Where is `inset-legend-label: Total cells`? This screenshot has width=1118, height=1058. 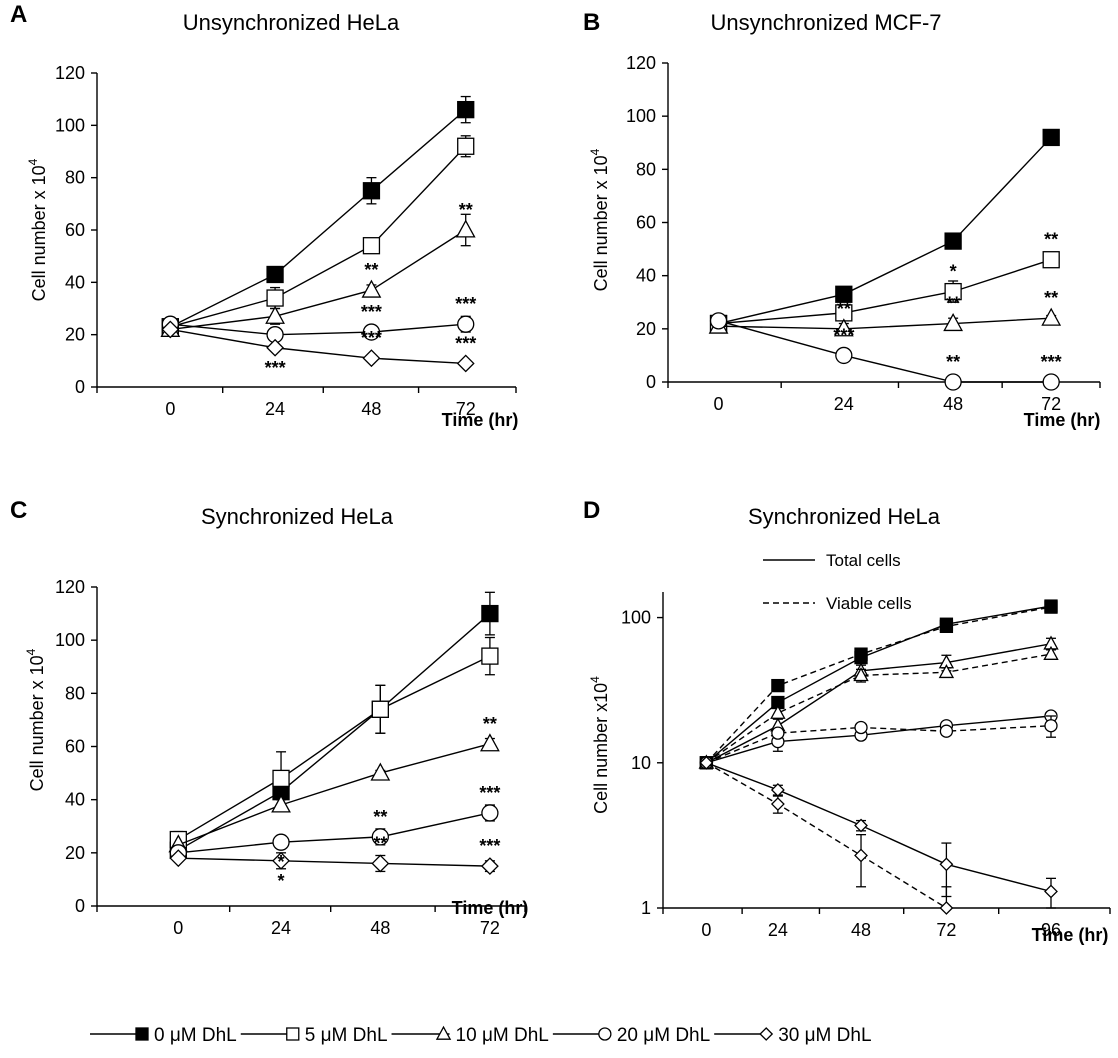
inset-legend-label: Total cells is located at coordinates (863, 560).